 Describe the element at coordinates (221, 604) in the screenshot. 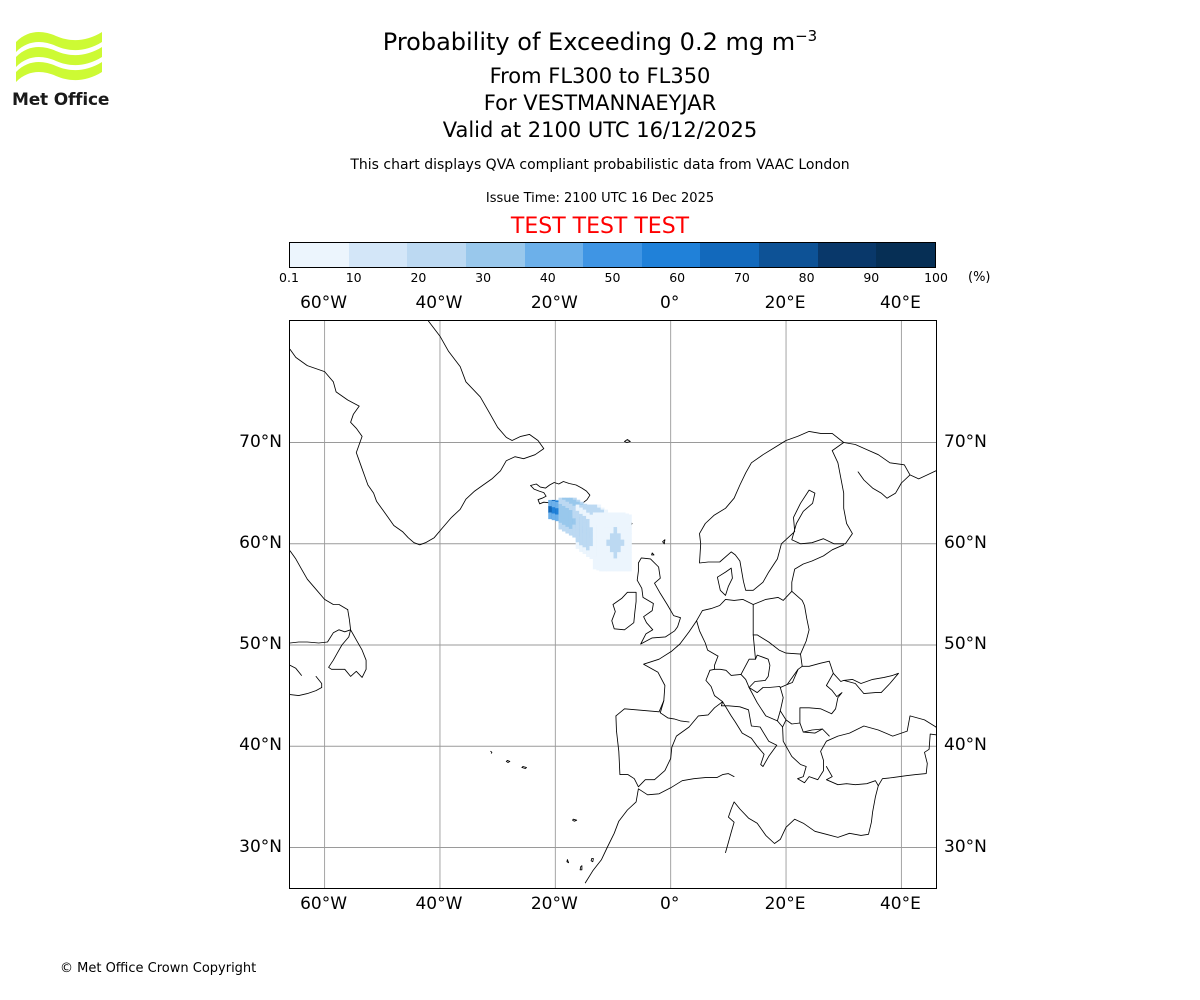

I see `latitude-labels-left: 70°N 60°N 50°N 40°N 30°N` at that location.